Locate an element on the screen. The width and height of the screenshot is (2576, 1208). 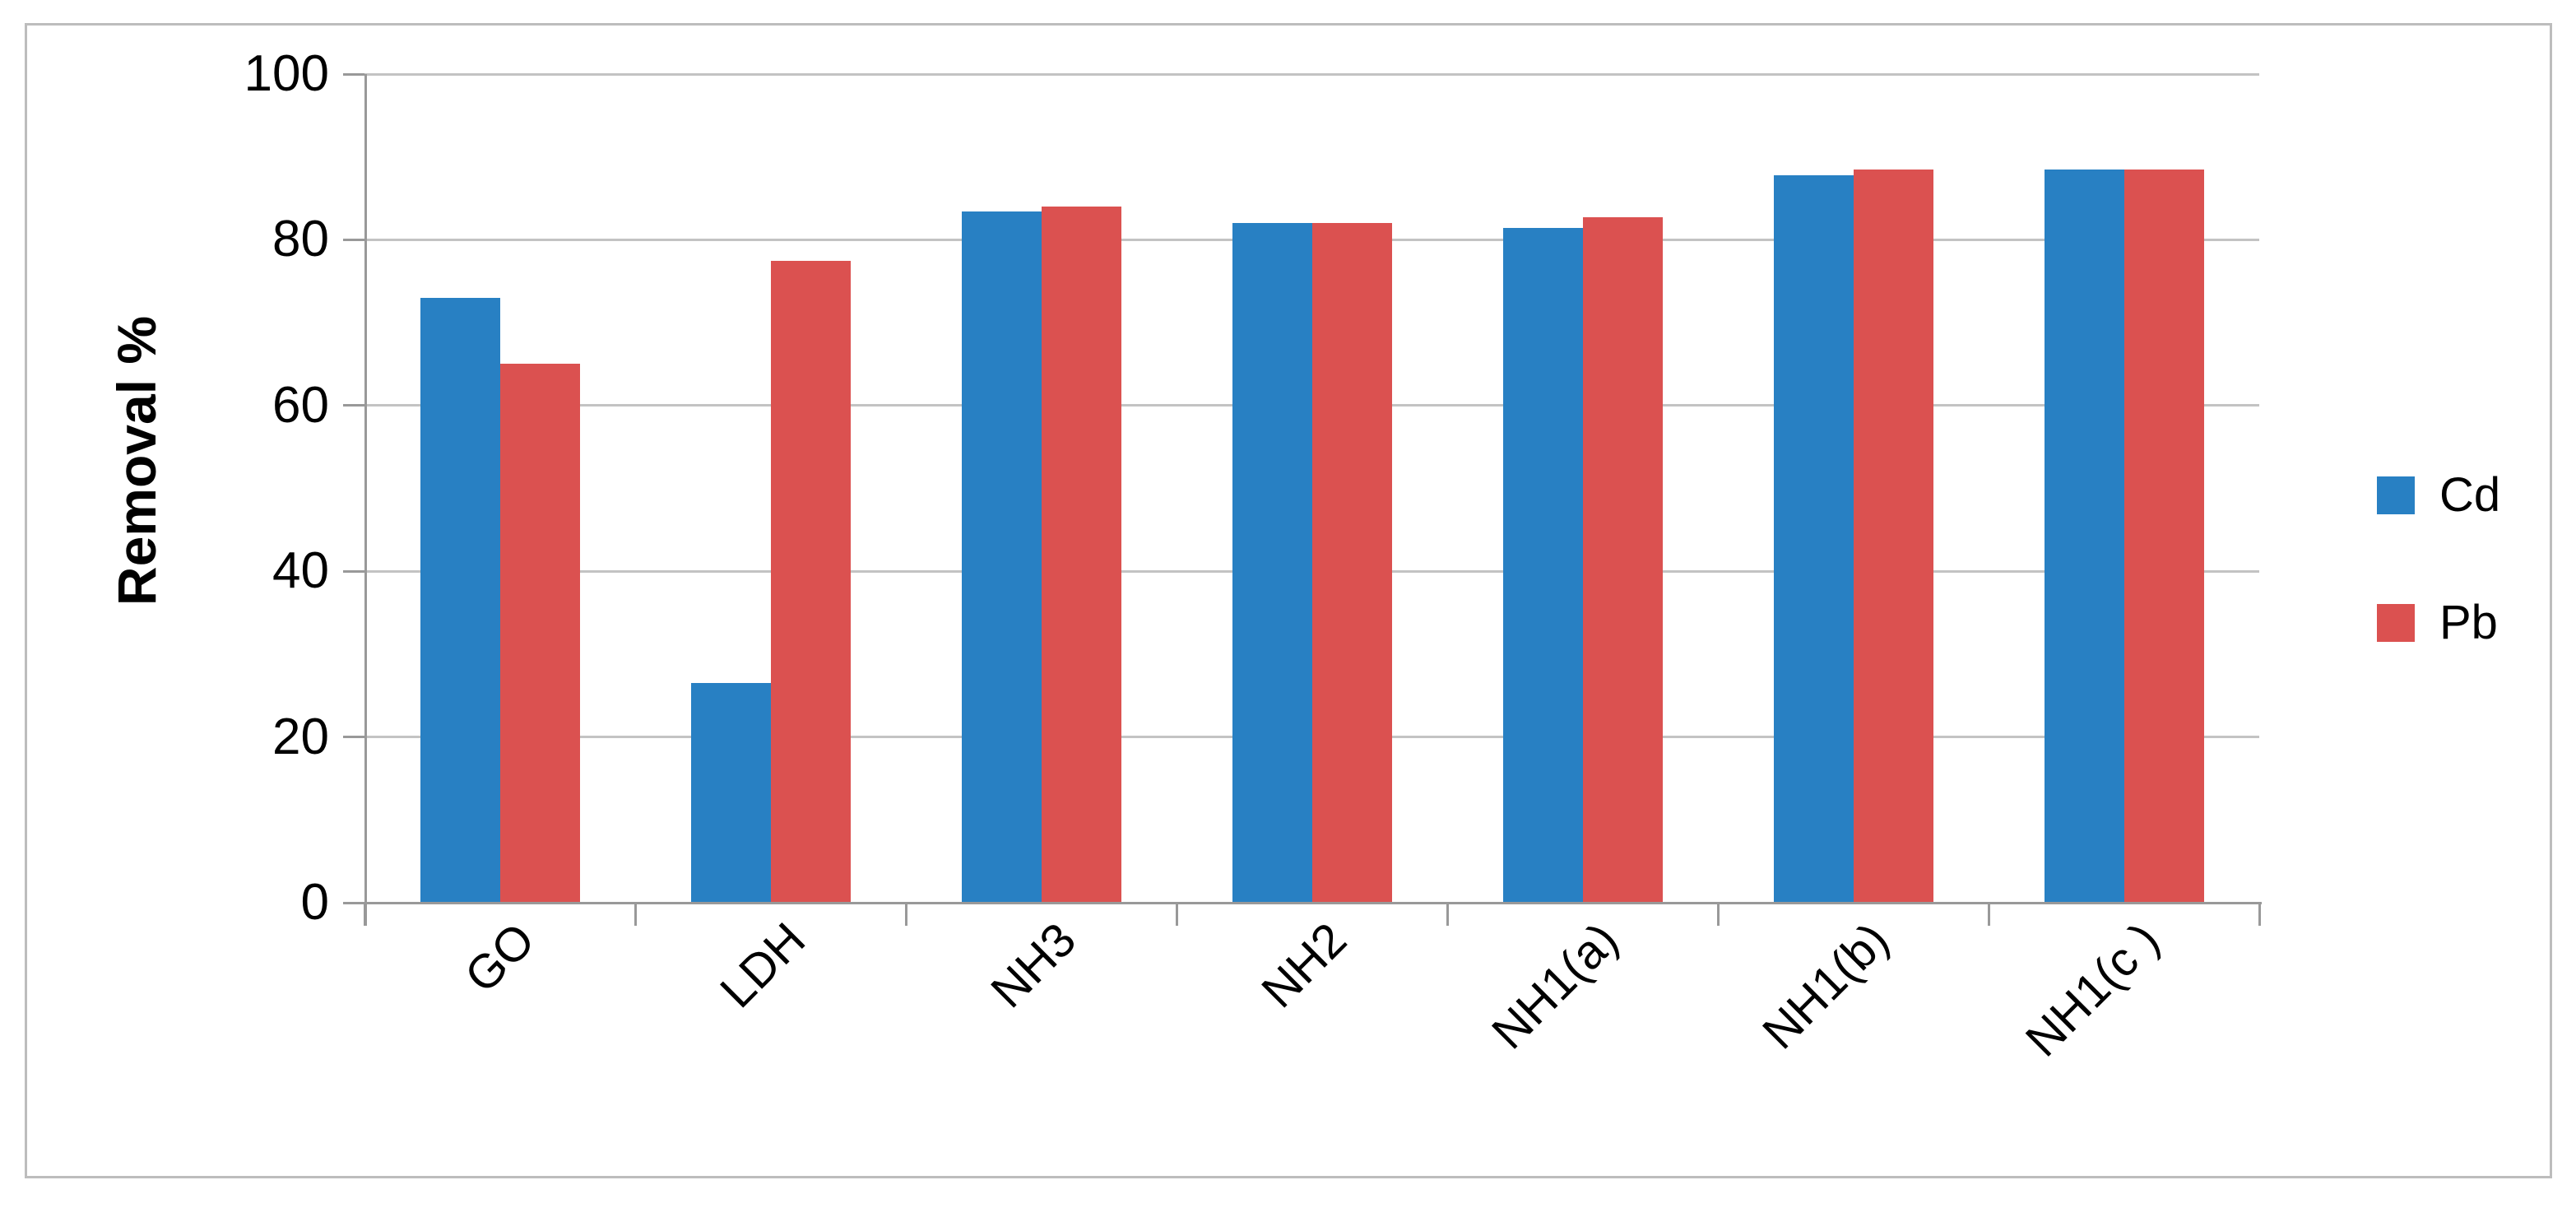
bar-cd-GO is located at coordinates (460, 600).